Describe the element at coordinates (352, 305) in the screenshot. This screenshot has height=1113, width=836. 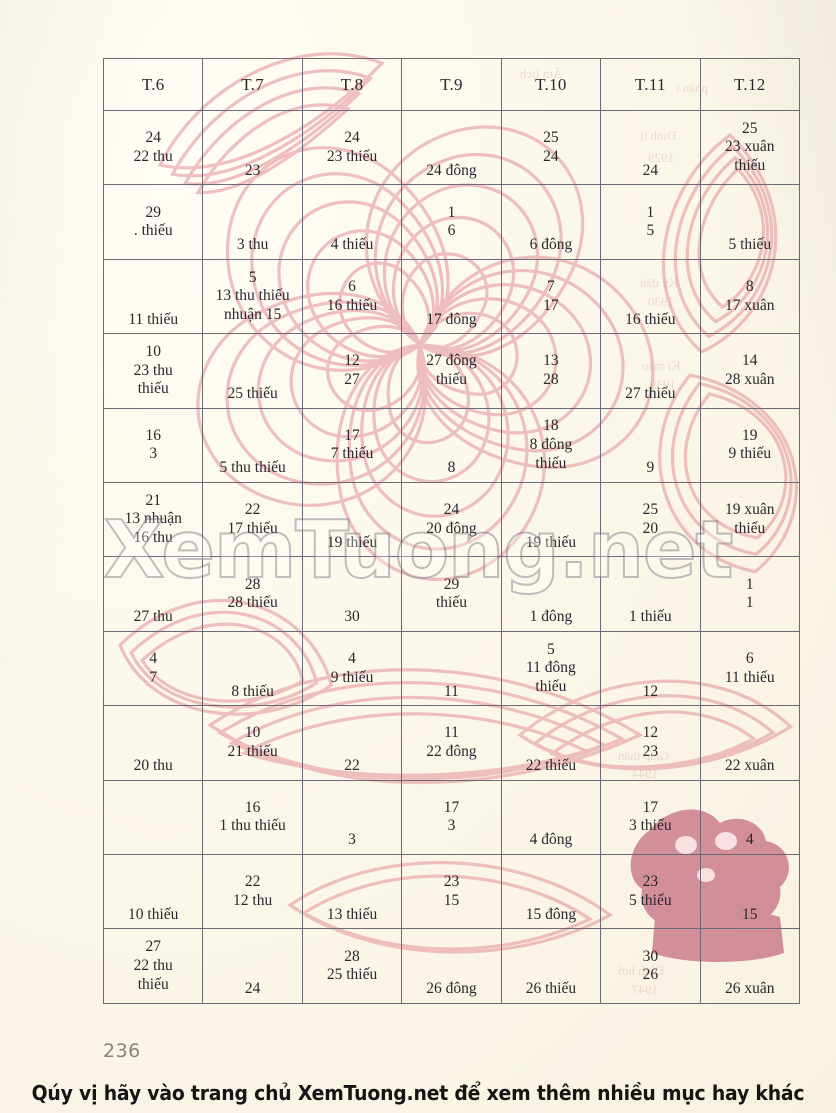
I see `calendar-cell-line: 16 thiếu` at that location.